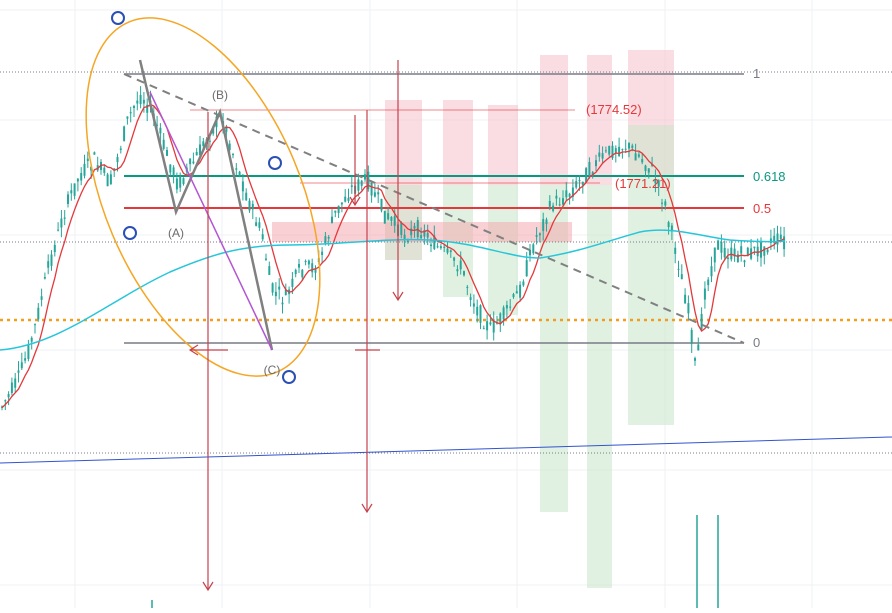 Image resolution: width=892 pixels, height=613 pixels. Describe the element at coordinates (176, 233) in the screenshot. I see `wave-label-a: (A)` at that location.